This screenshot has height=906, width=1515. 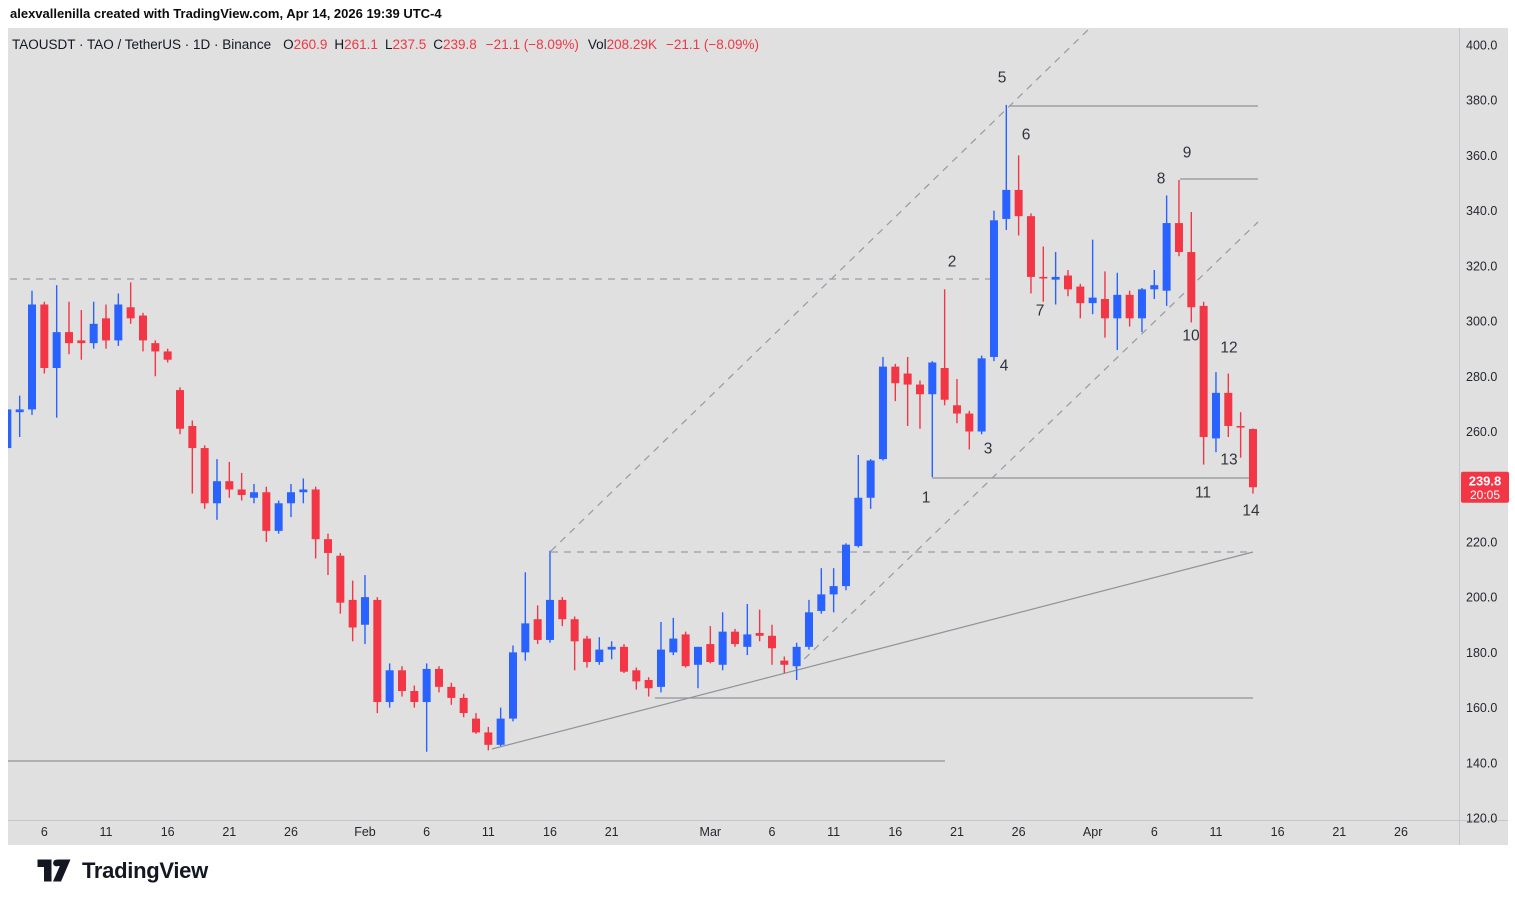 I want to click on wave-label-6: 6, so click(x=1026, y=135).